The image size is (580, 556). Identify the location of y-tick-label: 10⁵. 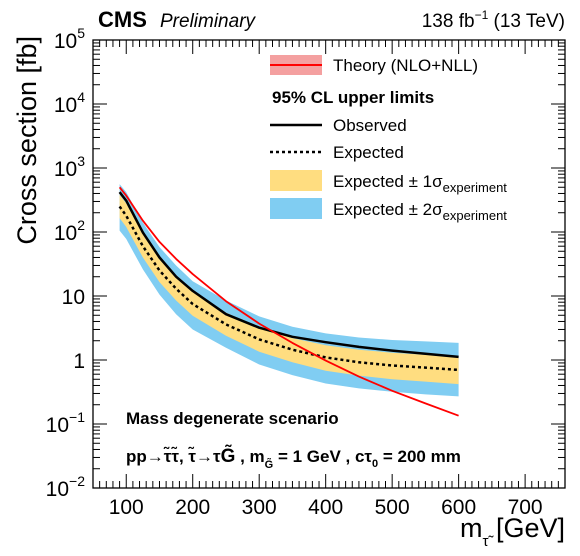
(69, 39).